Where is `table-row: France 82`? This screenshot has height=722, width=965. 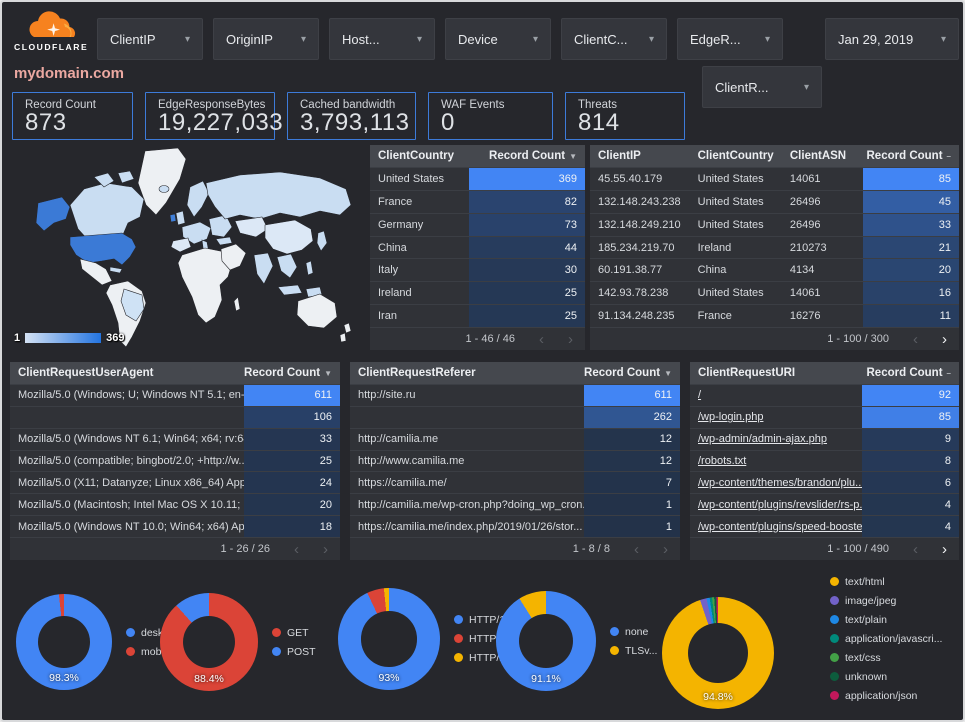 table-row: France 82 is located at coordinates (477, 201).